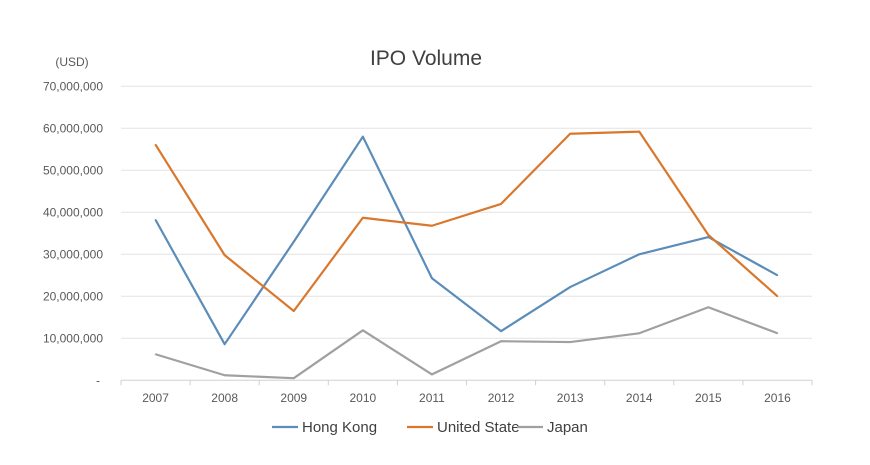 This screenshot has height=465, width=870. What do you see at coordinates (293, 398) in the screenshot?
I see `x-tick-label: 2009` at bounding box center [293, 398].